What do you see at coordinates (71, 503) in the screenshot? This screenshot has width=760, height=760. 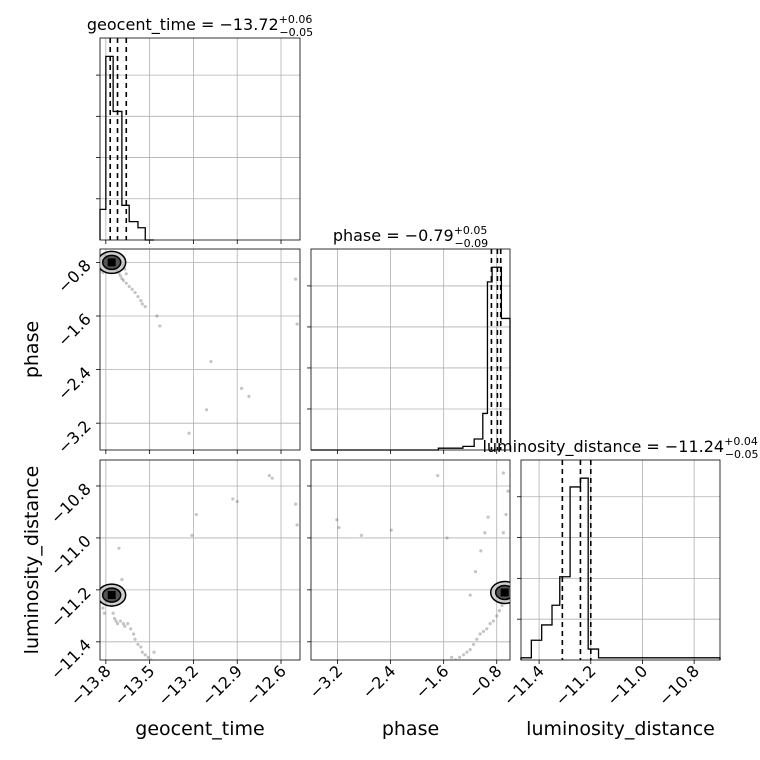 I see `y-tick-label: −10.8` at bounding box center [71, 503].